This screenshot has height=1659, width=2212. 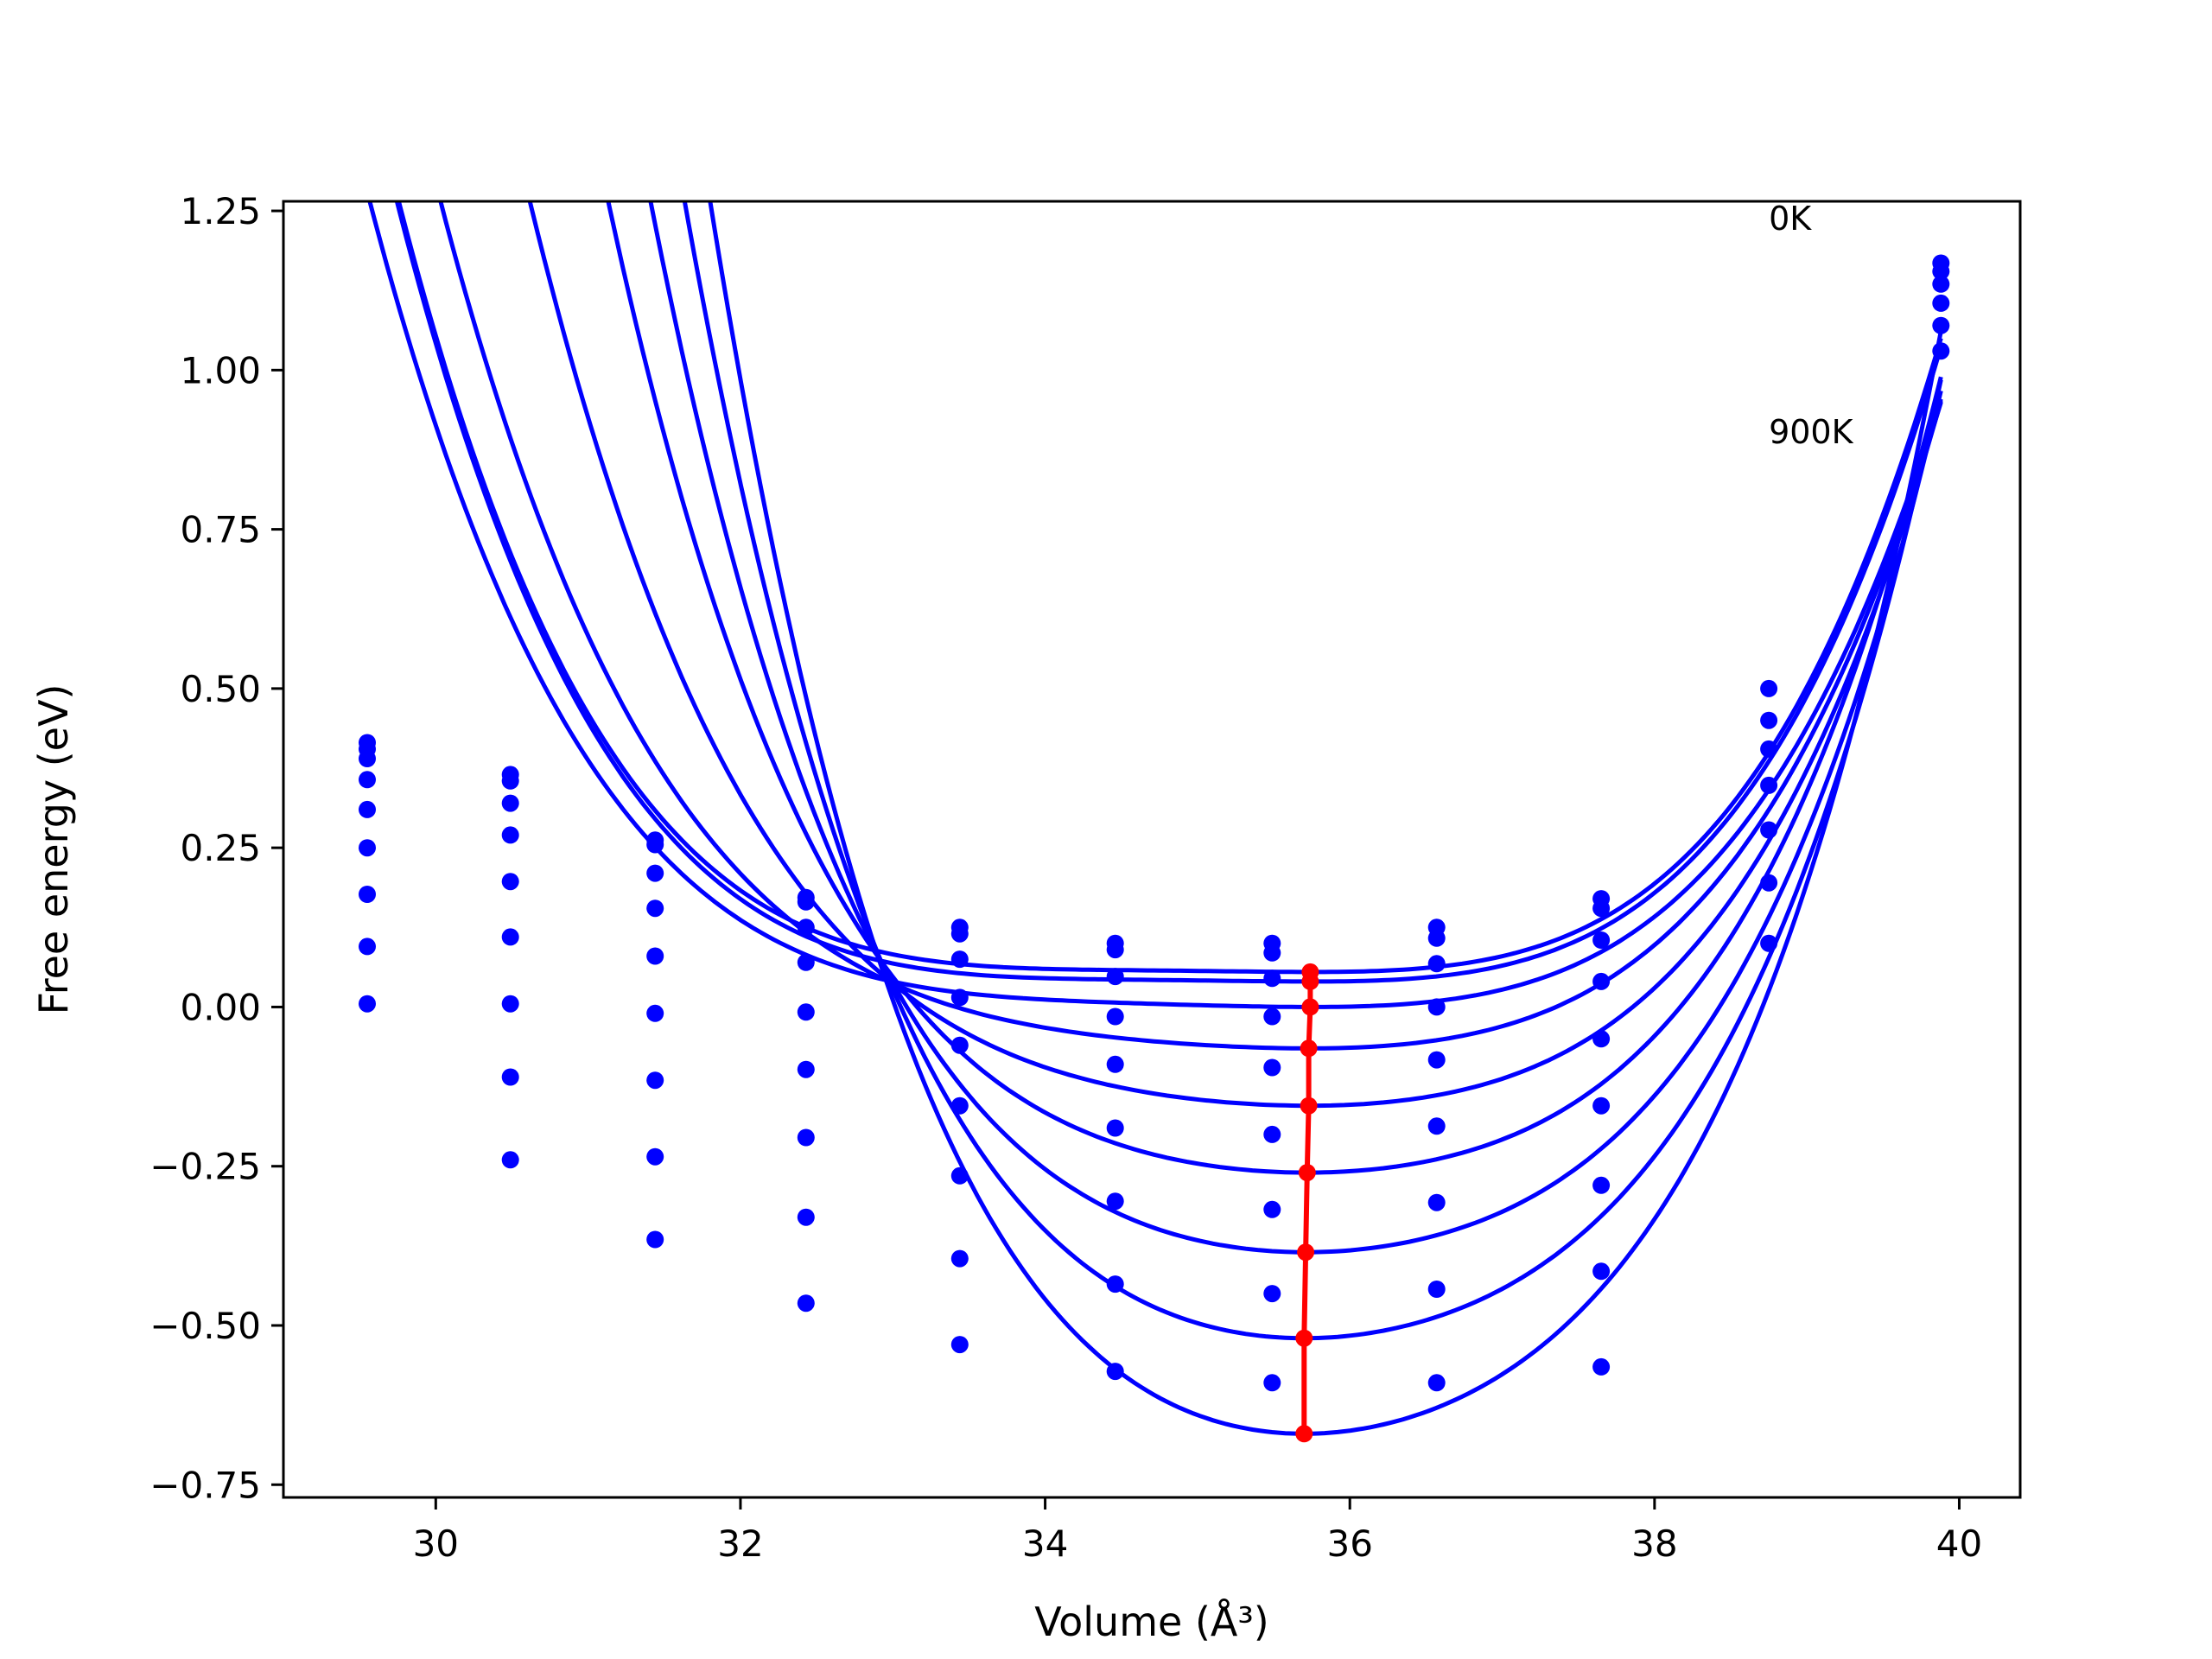 What do you see at coordinates (220, 530) in the screenshot?
I see `y-tick-label: 0.75` at bounding box center [220, 530].